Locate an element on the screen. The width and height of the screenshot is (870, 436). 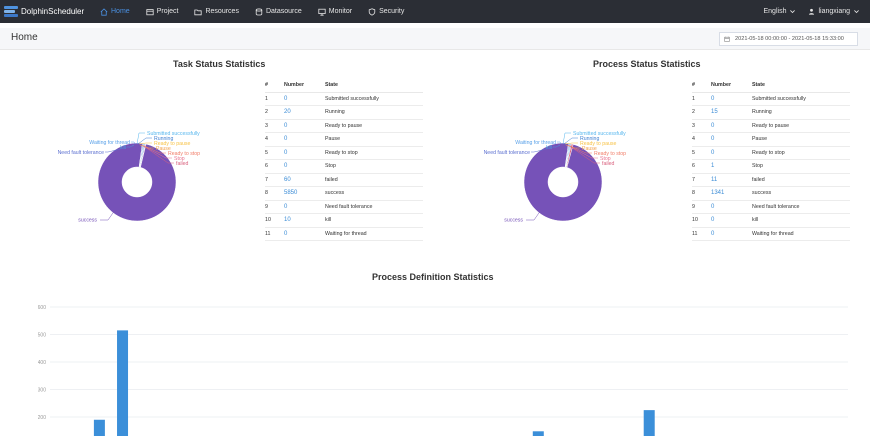
row-state: success is located at coordinates (374, 193).